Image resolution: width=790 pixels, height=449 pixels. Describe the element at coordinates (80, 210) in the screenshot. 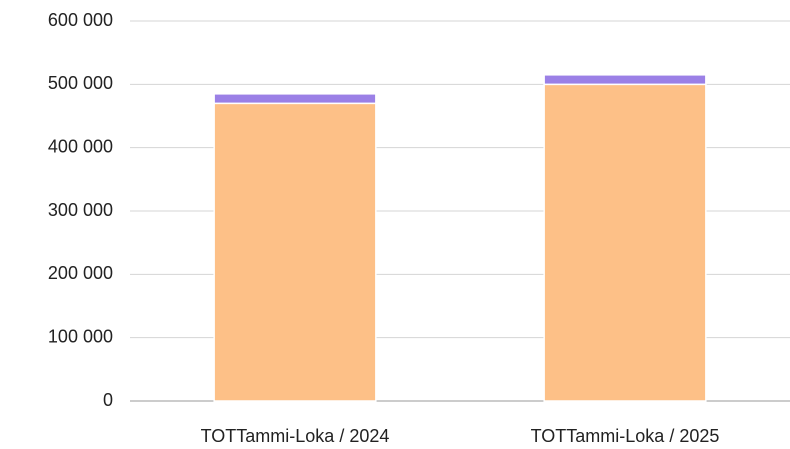

I see `y-tick-label: 300 000` at that location.